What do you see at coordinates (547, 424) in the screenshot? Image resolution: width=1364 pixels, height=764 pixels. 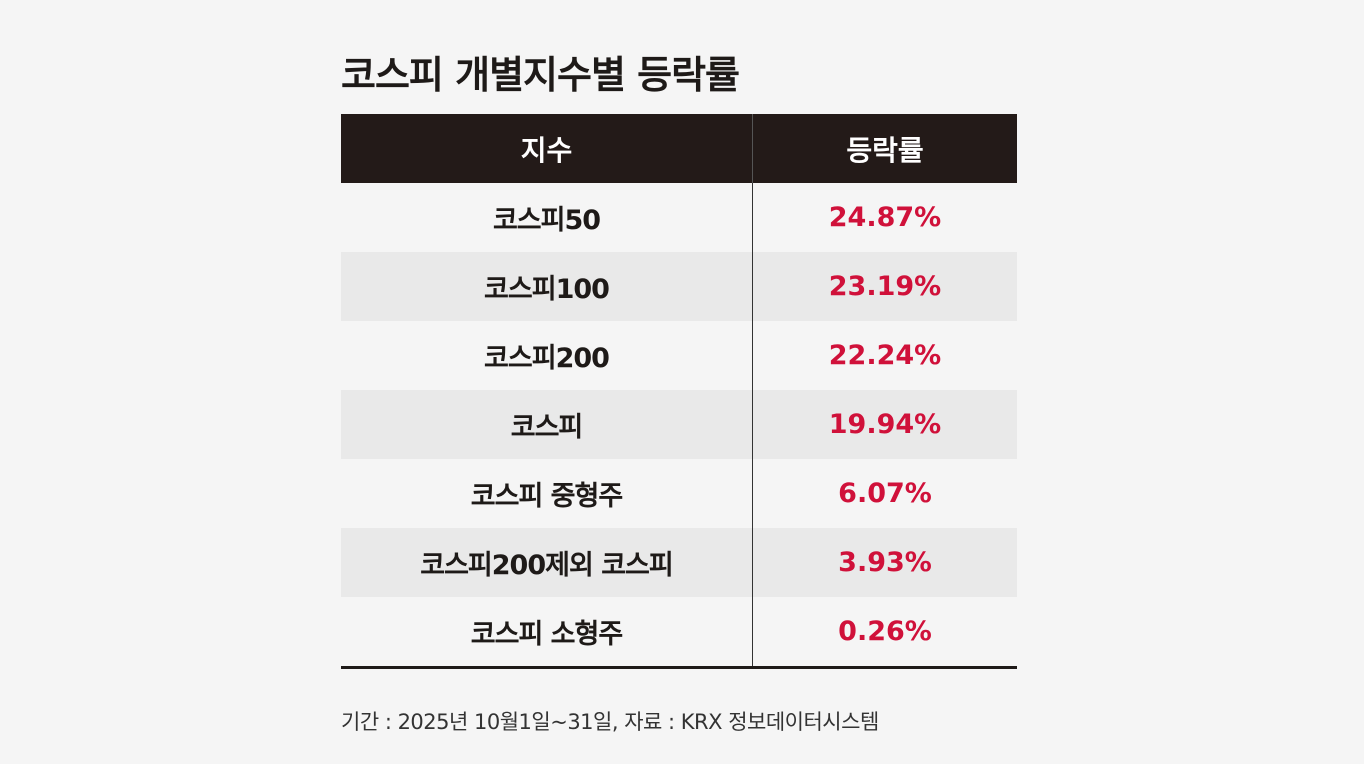 I see `index-name: 코스피` at bounding box center [547, 424].